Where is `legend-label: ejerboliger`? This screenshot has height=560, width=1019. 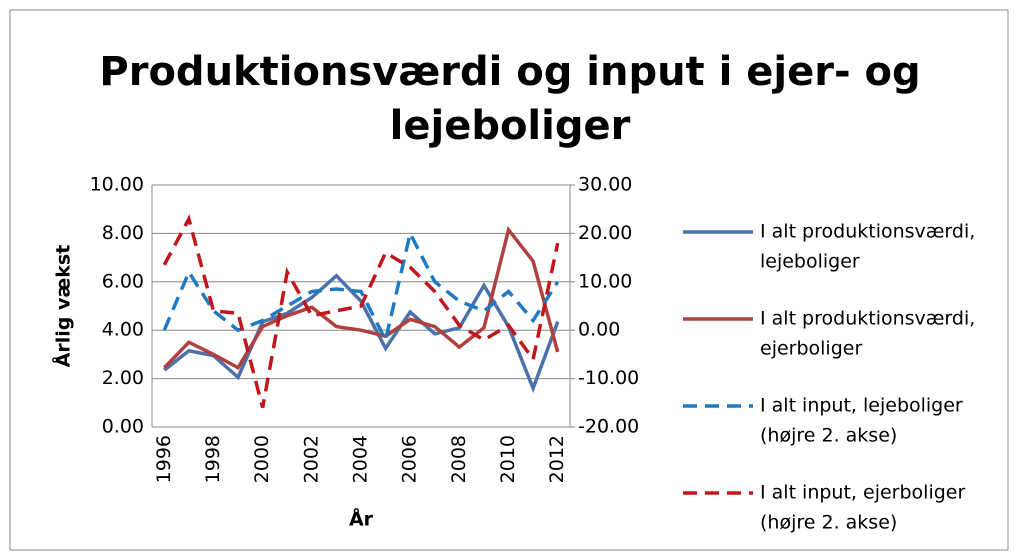
legend-label: ejerboliger is located at coordinates (811, 349).